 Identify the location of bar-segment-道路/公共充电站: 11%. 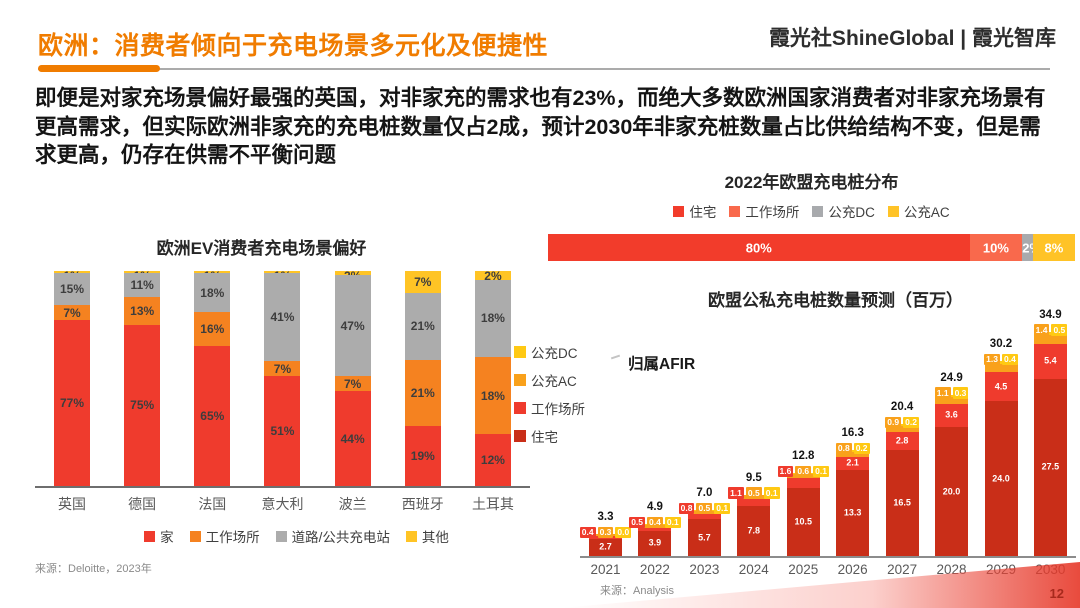
(142, 285).